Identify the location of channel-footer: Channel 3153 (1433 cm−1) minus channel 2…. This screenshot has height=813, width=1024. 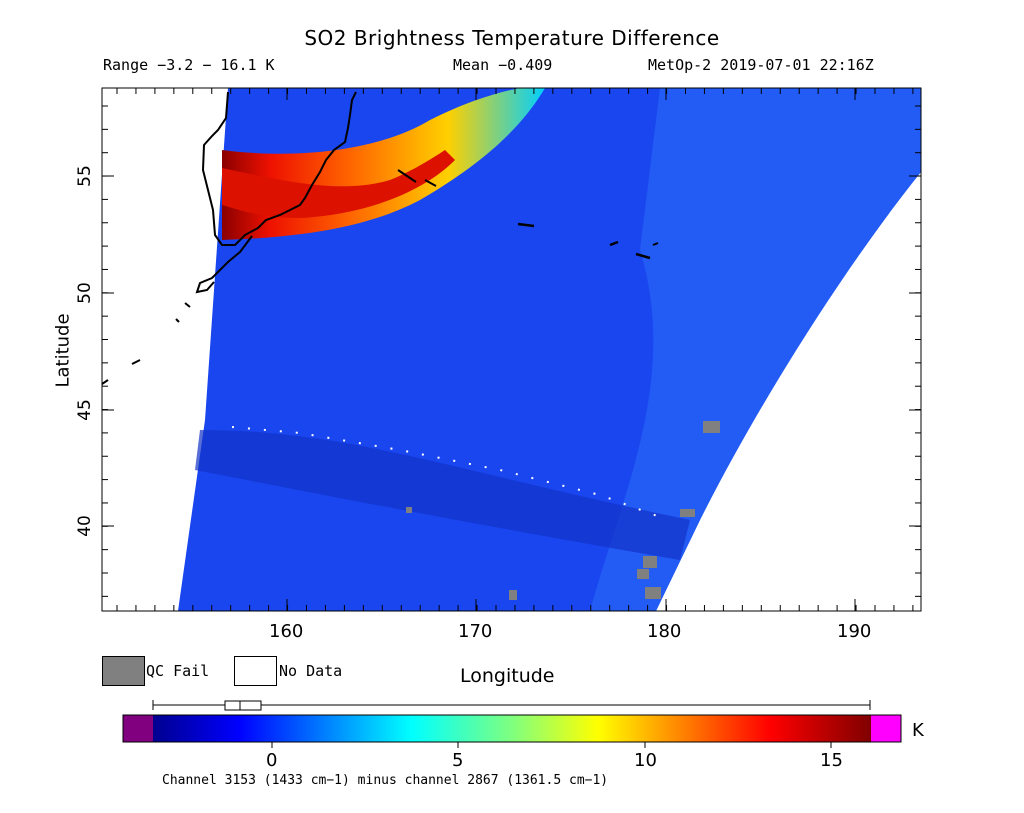
(385, 780).